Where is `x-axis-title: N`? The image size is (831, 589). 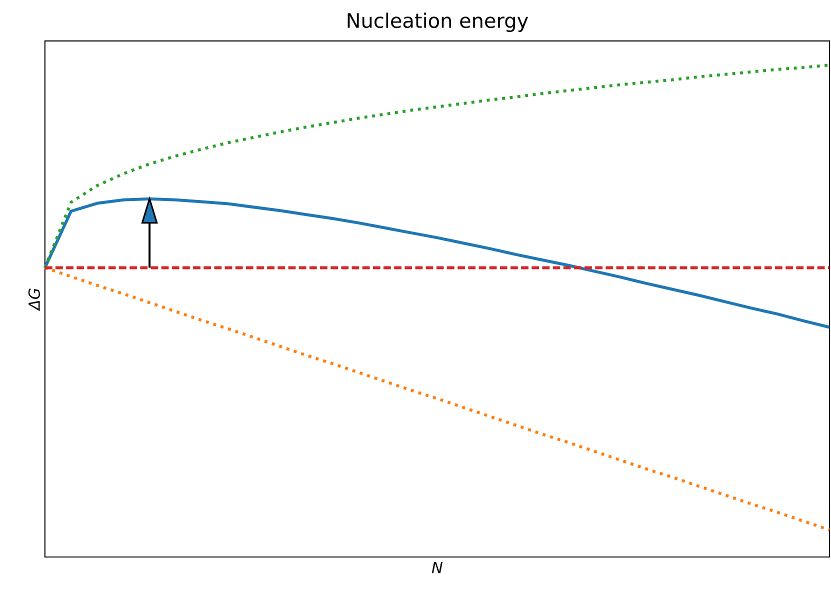 x-axis-title: N is located at coordinates (437, 568).